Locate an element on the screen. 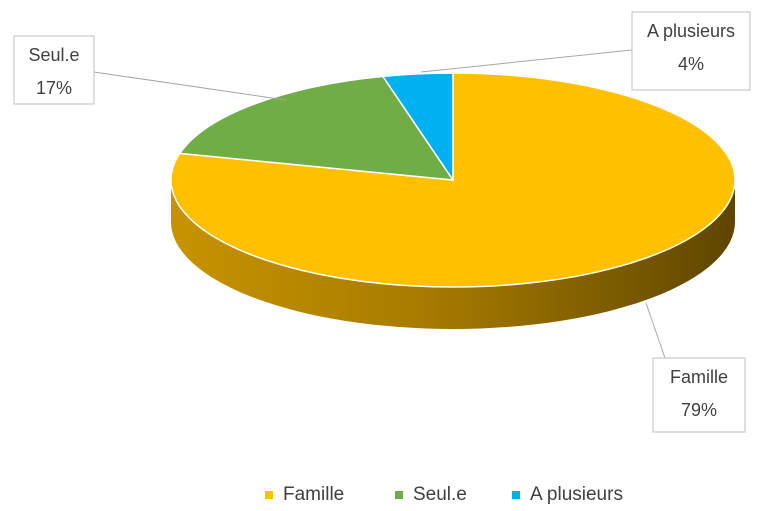  data-label-name-famille: Famille is located at coordinates (699, 377).